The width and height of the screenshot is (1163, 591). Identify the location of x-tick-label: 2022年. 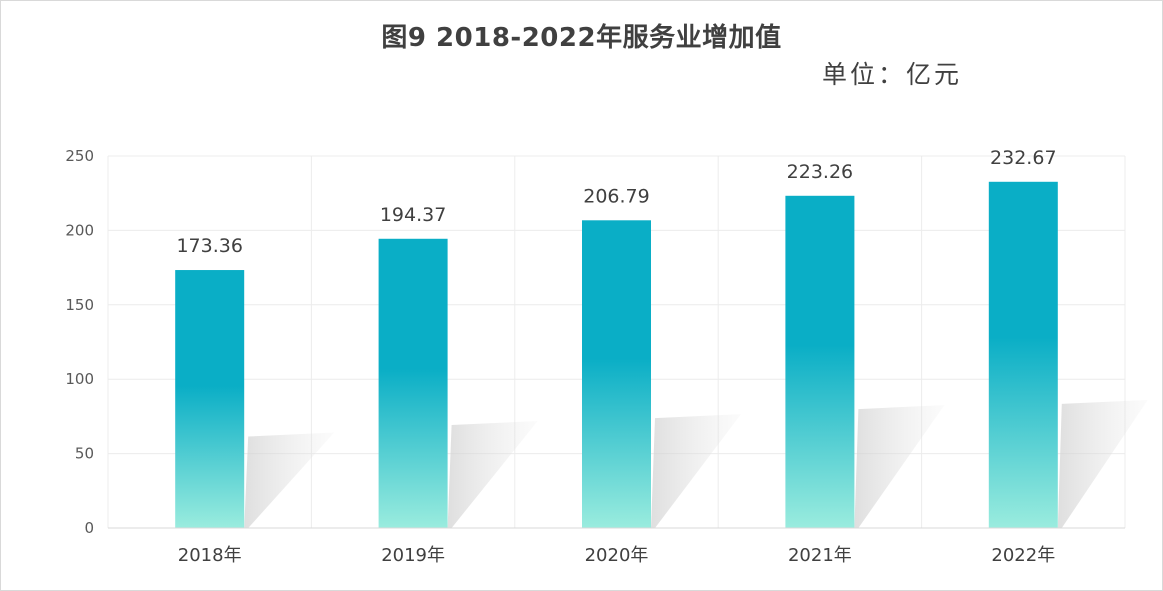
(1023, 555).